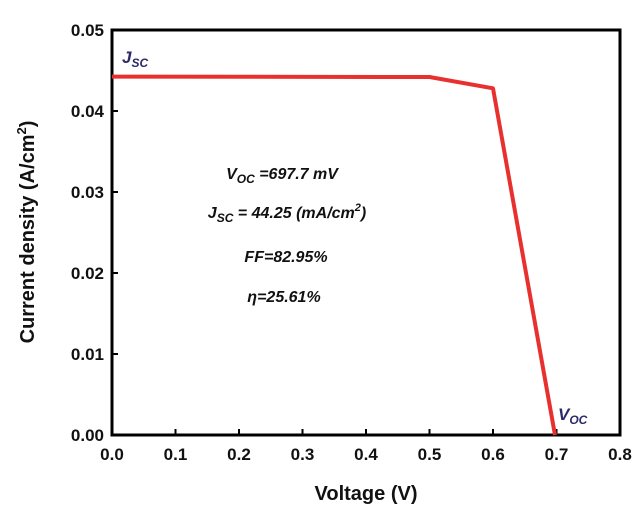 This screenshot has height=510, width=635. Describe the element at coordinates (87, 30) in the screenshot. I see `y-tick-label: 0.05` at that location.